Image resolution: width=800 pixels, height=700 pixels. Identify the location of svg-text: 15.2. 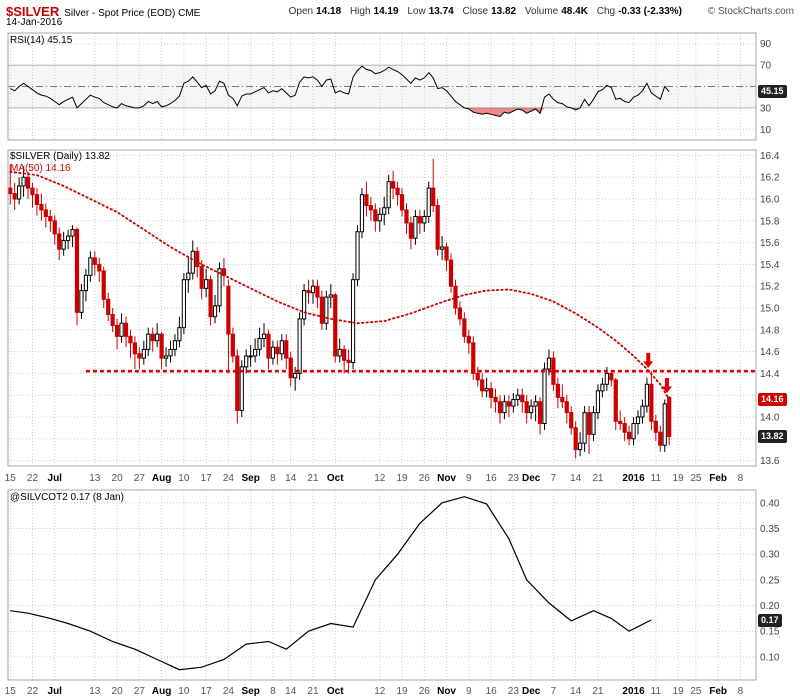
(770, 287).